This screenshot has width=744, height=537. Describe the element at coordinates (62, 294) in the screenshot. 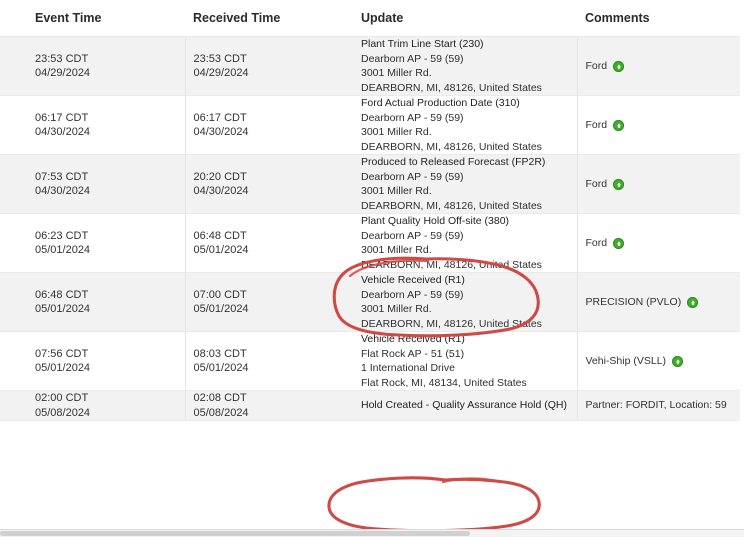

I see `event-time-time: 06:48 CDT` at that location.